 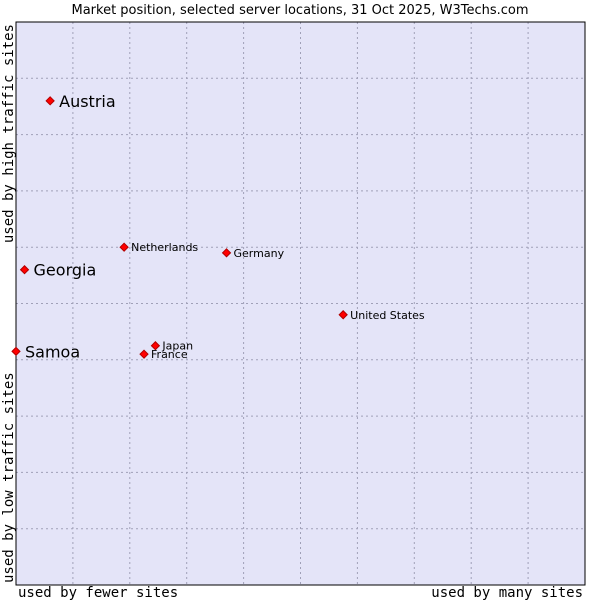 I want to click on data-point-georgia: Georgia, so click(x=58, y=270).